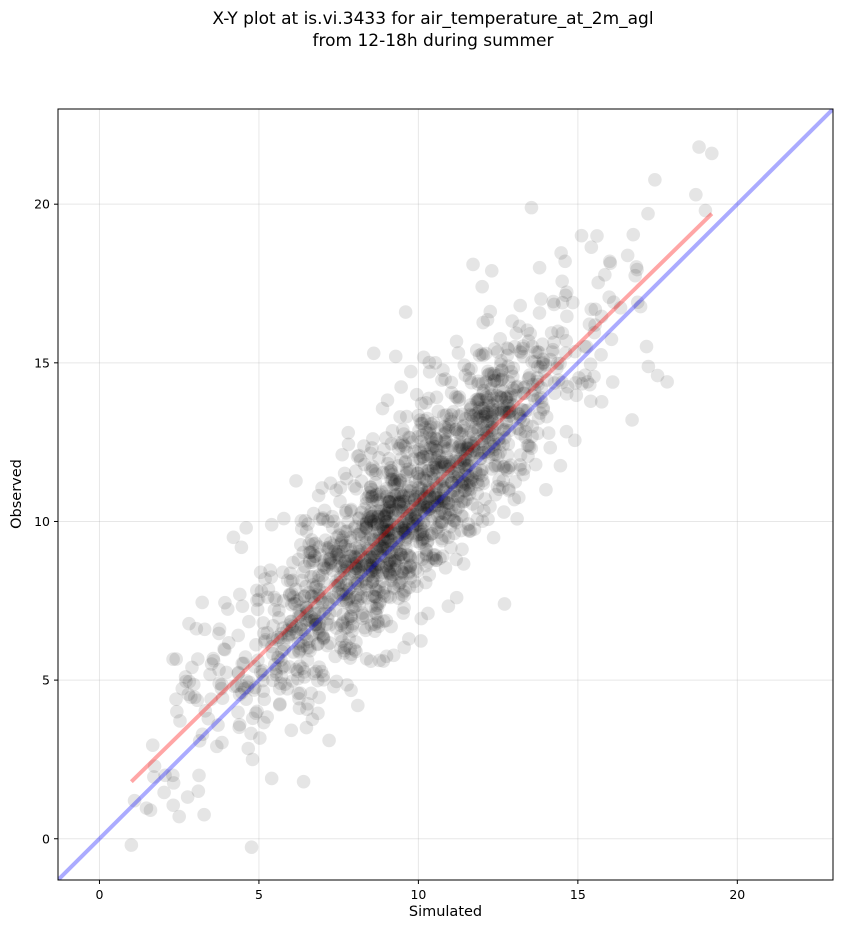  I want to click on x-tick-label: 20, so click(737, 894).